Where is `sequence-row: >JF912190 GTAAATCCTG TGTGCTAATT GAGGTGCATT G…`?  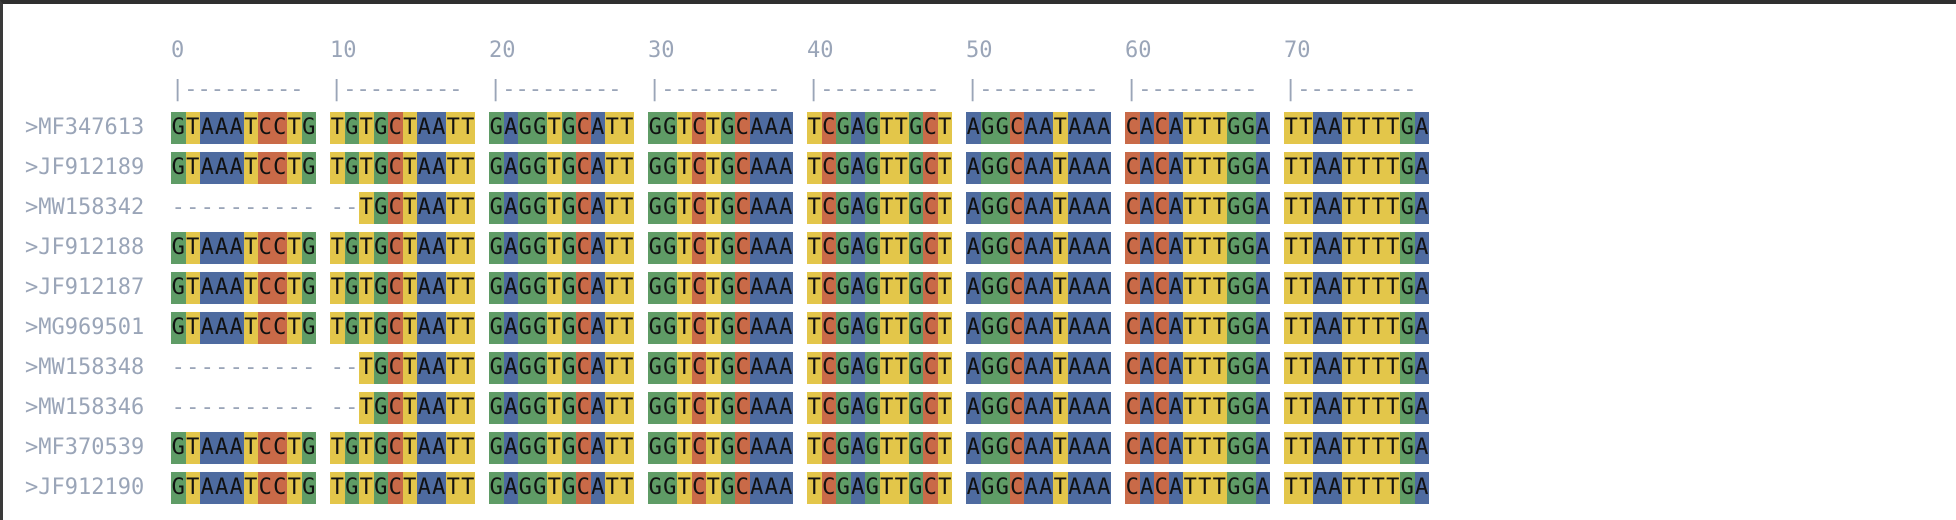 sequence-row: >JF912190 GTAAATCCTG TGTGCTAATT GAGGTGCATT G… is located at coordinates (979, 488).